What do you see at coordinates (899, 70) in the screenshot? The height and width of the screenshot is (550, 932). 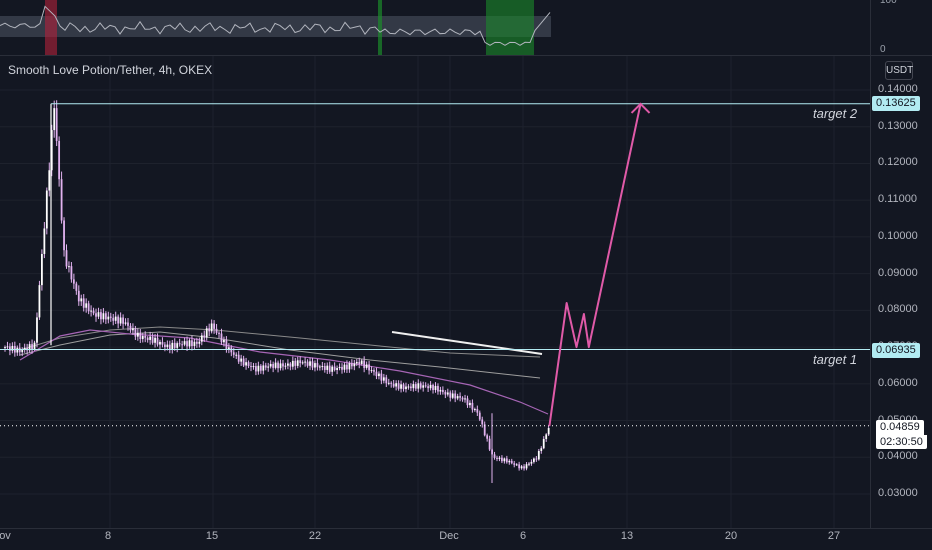 I see `currency-button: USDT` at bounding box center [899, 70].